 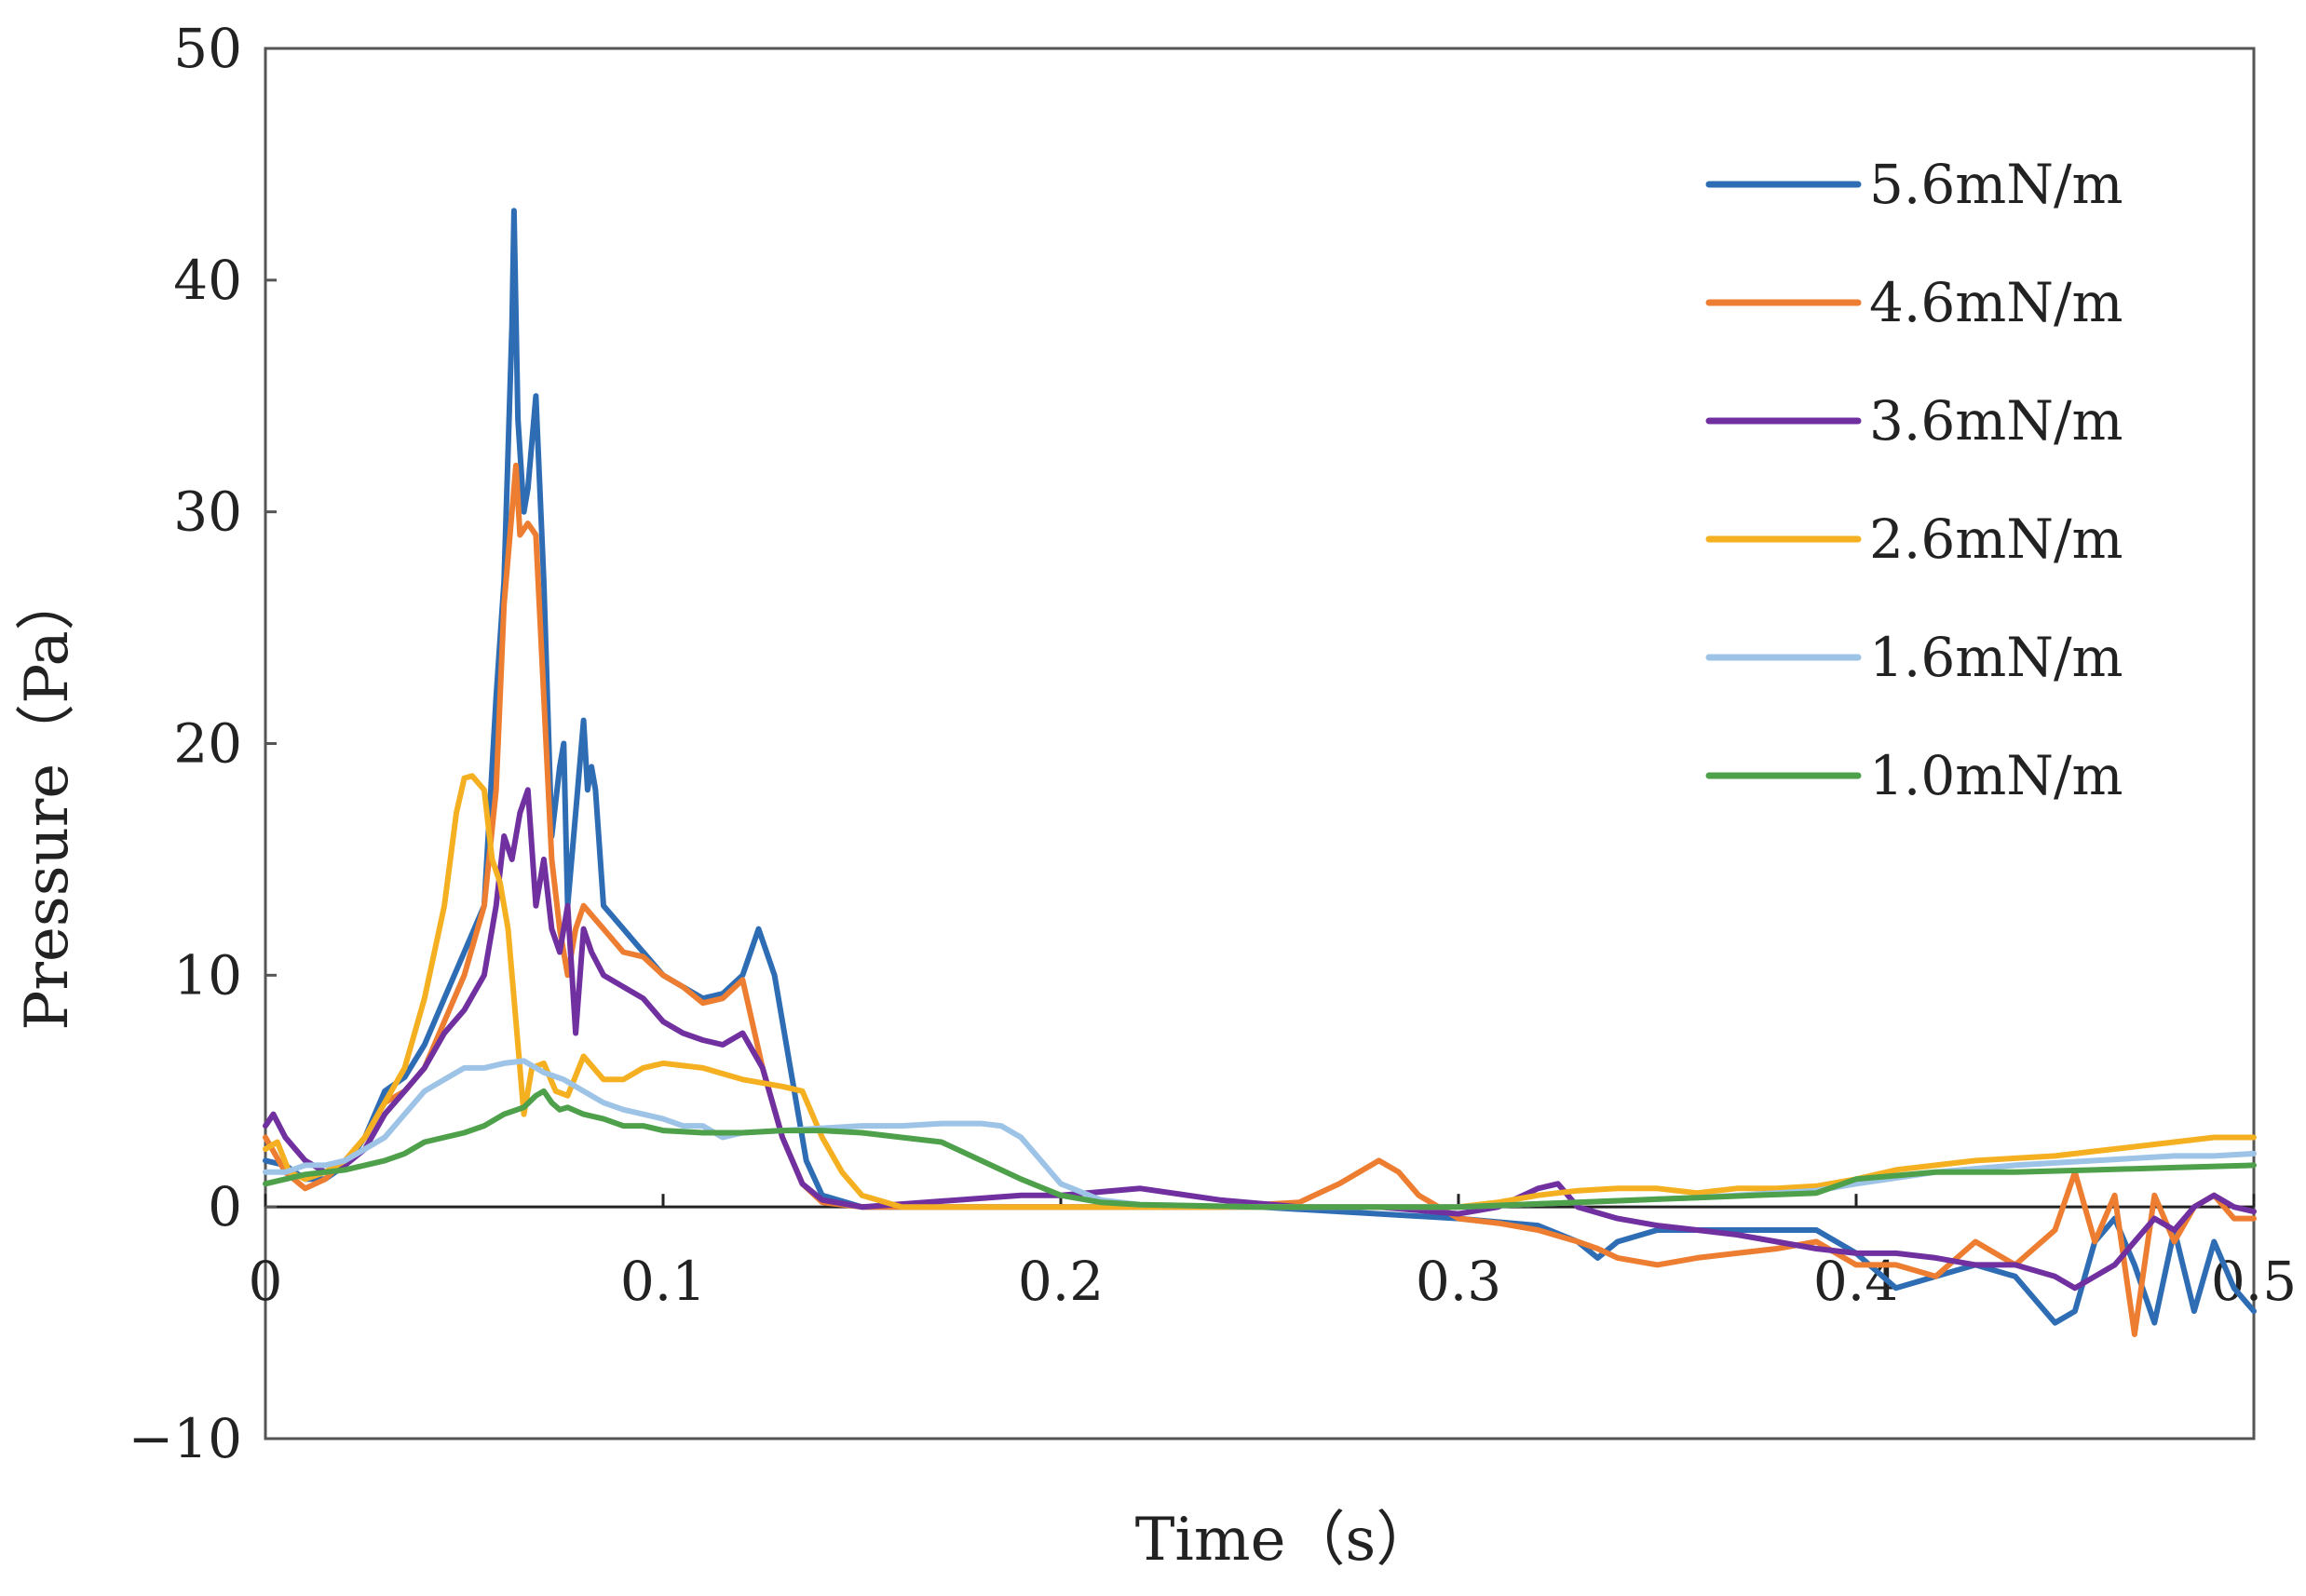 What do you see at coordinates (1273, 1253) in the screenshot?
I see `x-axis-ticks: 0 0.1 0.2 0.3 0.4 0.5` at bounding box center [1273, 1253].